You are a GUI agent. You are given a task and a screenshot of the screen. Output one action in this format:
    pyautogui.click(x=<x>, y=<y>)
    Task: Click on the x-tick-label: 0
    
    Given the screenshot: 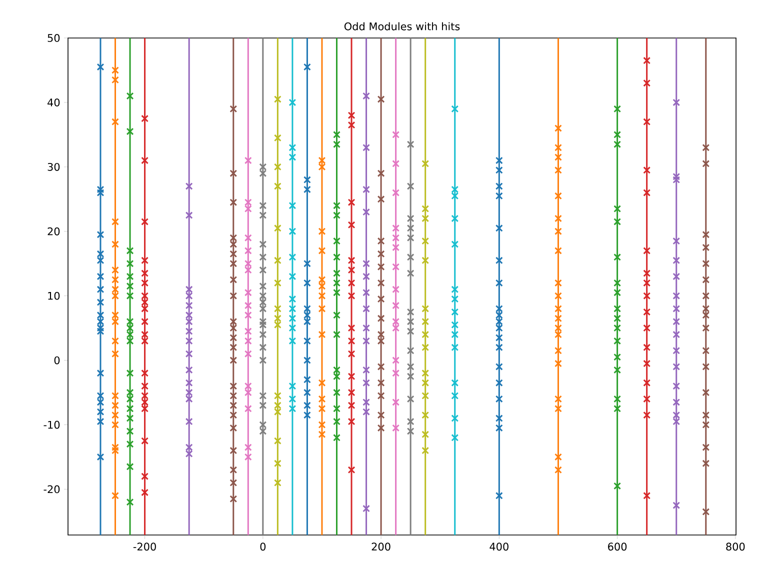 What is the action you would take?
    pyautogui.click(x=263, y=546)
    